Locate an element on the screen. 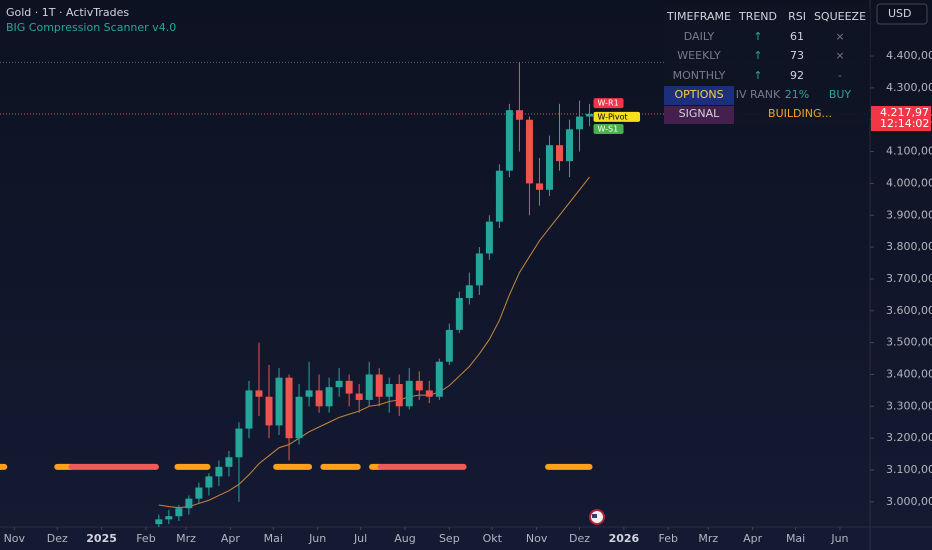  table-cell: WEEKLY is located at coordinates (699, 55).